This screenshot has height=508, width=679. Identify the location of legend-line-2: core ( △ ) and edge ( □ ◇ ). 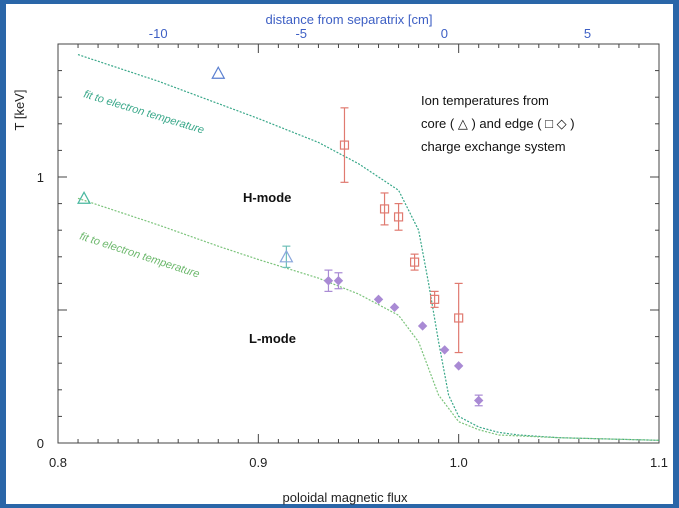
(498, 123).